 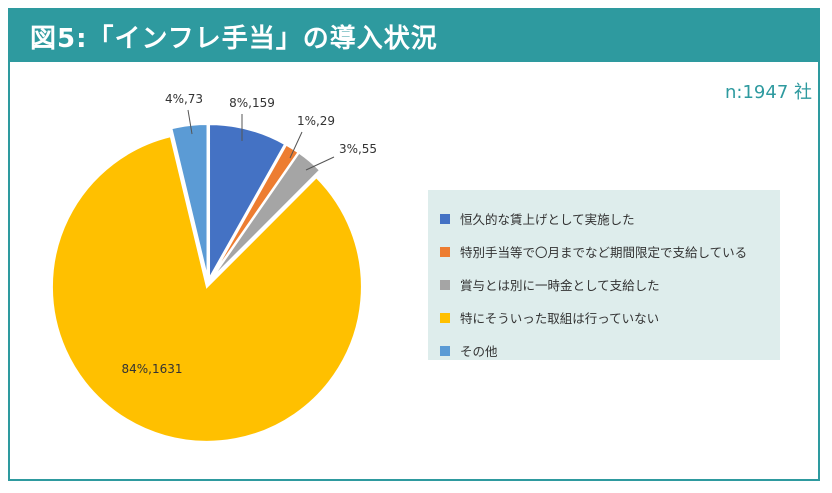 I want to click on legend-item: 恒久的な賃上げとして実施した, so click(x=610, y=218).